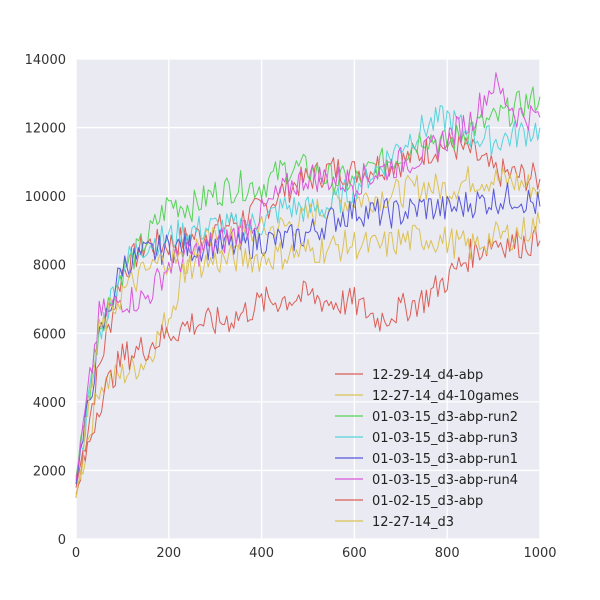  Describe the element at coordinates (539, 553) in the screenshot. I see `x-tick-label: 1000` at that location.